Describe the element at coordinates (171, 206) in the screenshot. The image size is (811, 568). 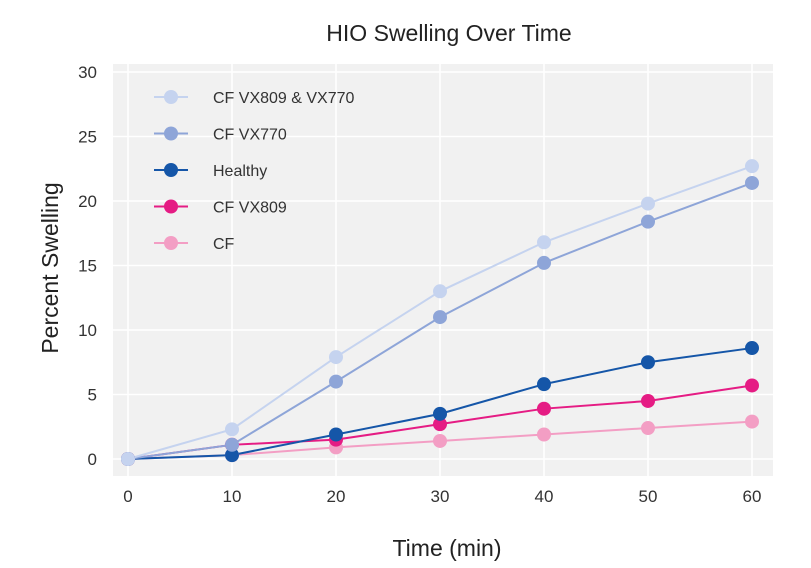
I see `legend-marker-cf-vx809` at that location.